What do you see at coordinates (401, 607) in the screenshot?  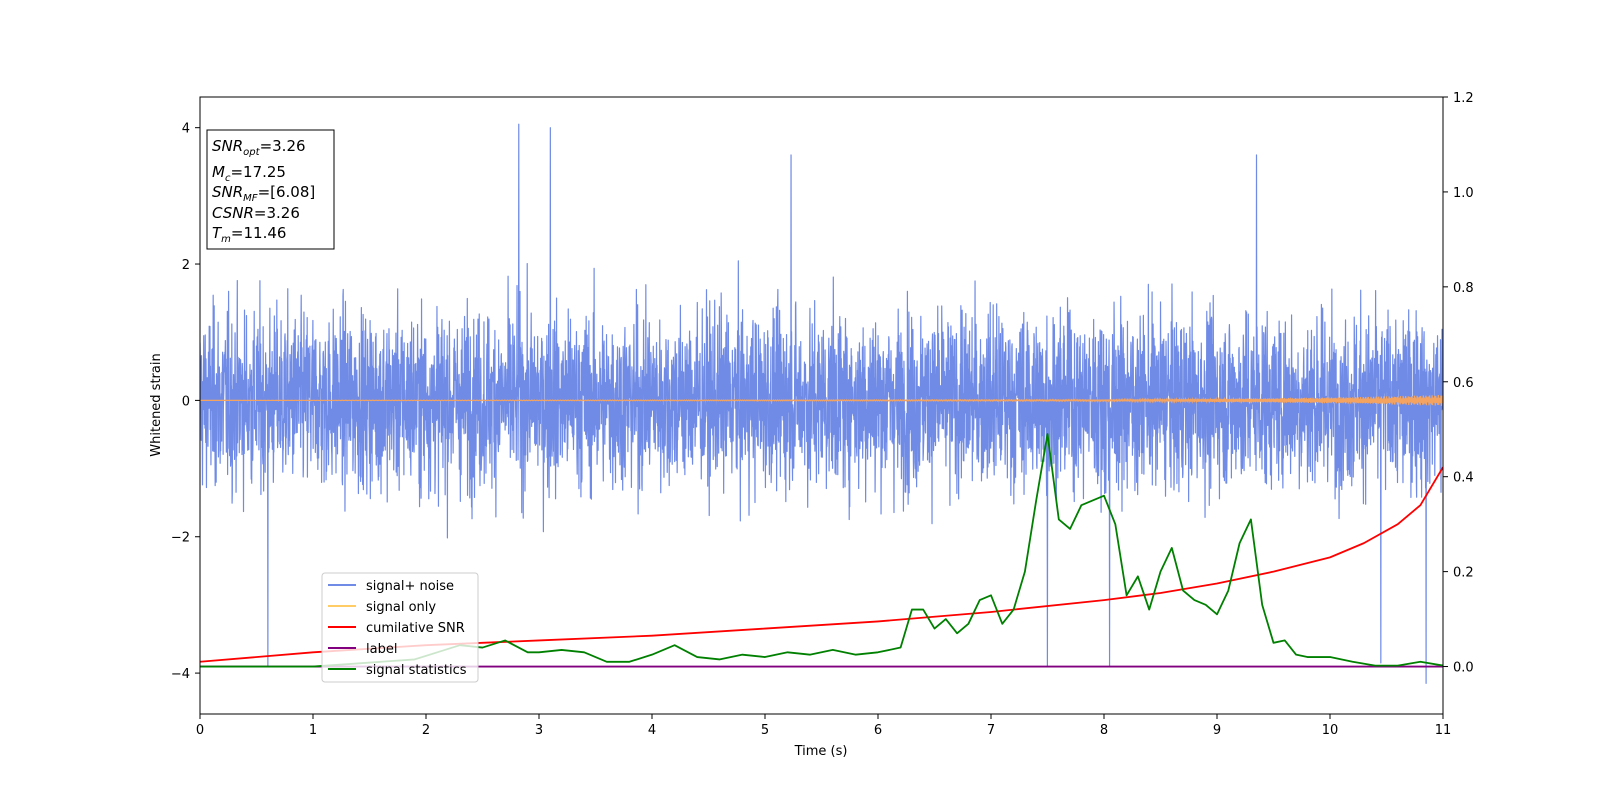 I see `legend-label: signal only` at bounding box center [401, 607].